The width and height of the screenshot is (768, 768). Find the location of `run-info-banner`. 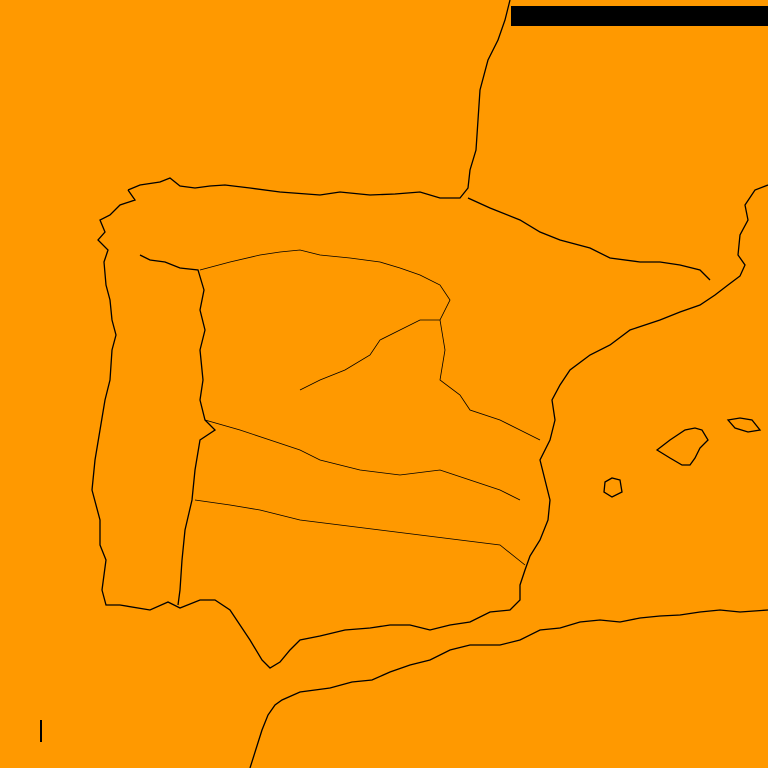

run-info-banner is located at coordinates (639, 16).